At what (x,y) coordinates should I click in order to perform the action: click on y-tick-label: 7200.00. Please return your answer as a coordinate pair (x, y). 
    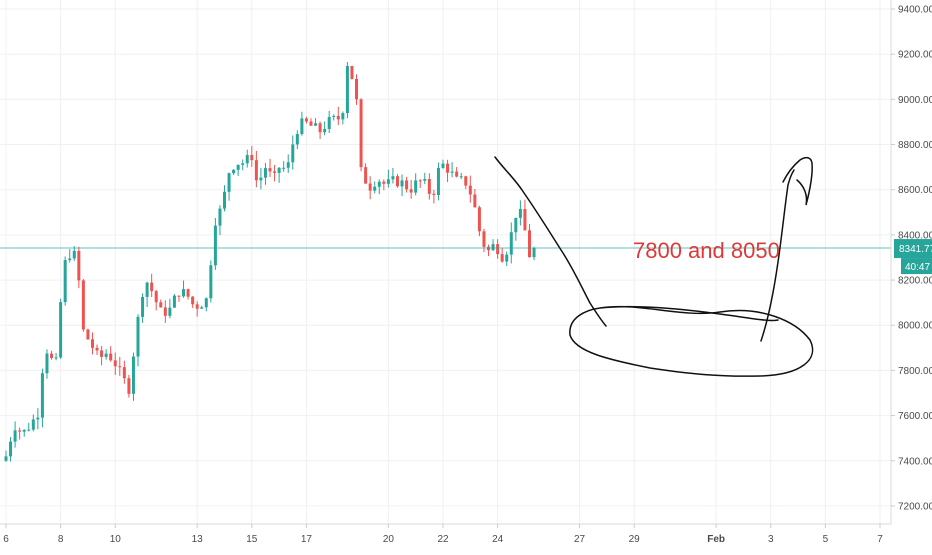
    Looking at the image, I should click on (915, 506).